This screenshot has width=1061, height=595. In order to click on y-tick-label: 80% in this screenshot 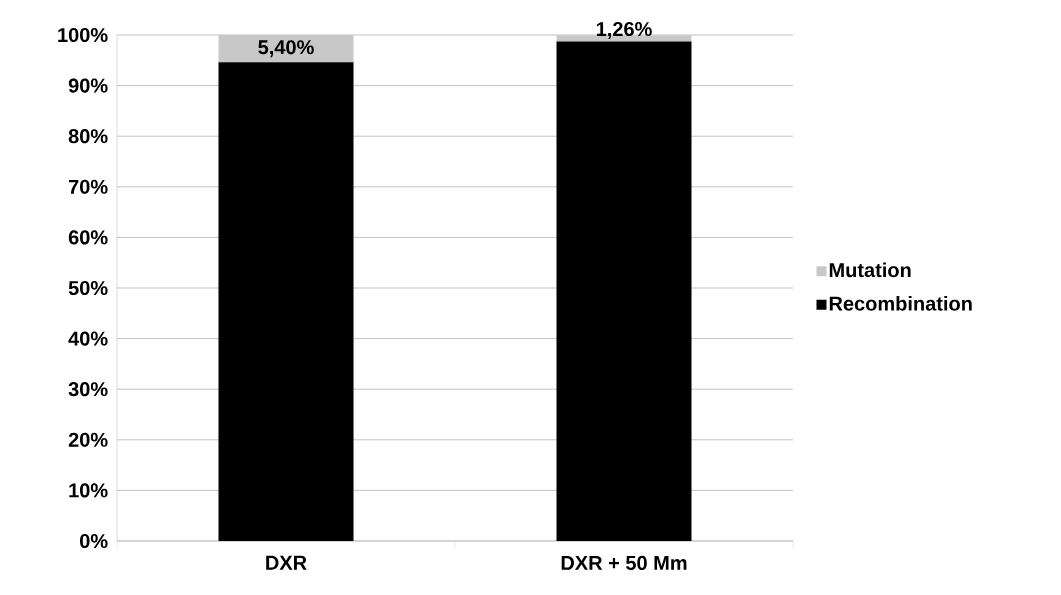, I will do `click(88, 136)`.